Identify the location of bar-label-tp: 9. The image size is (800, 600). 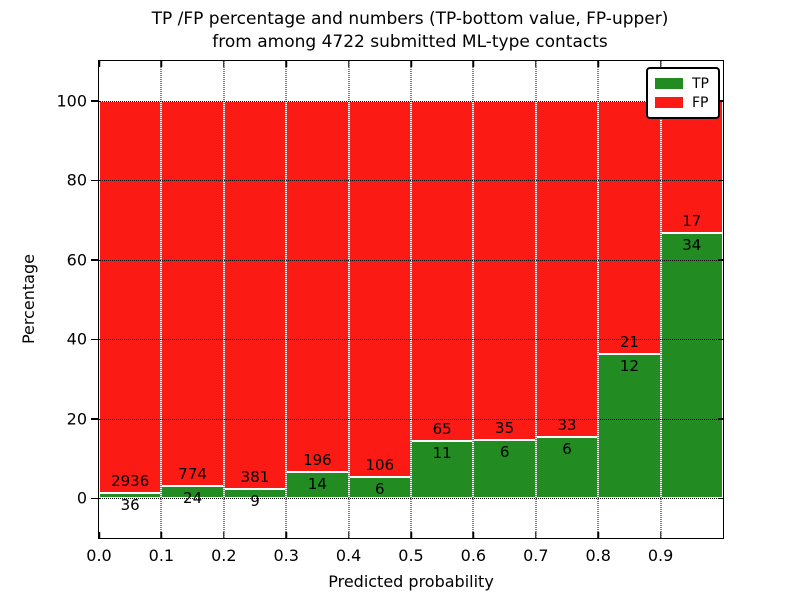
(255, 501).